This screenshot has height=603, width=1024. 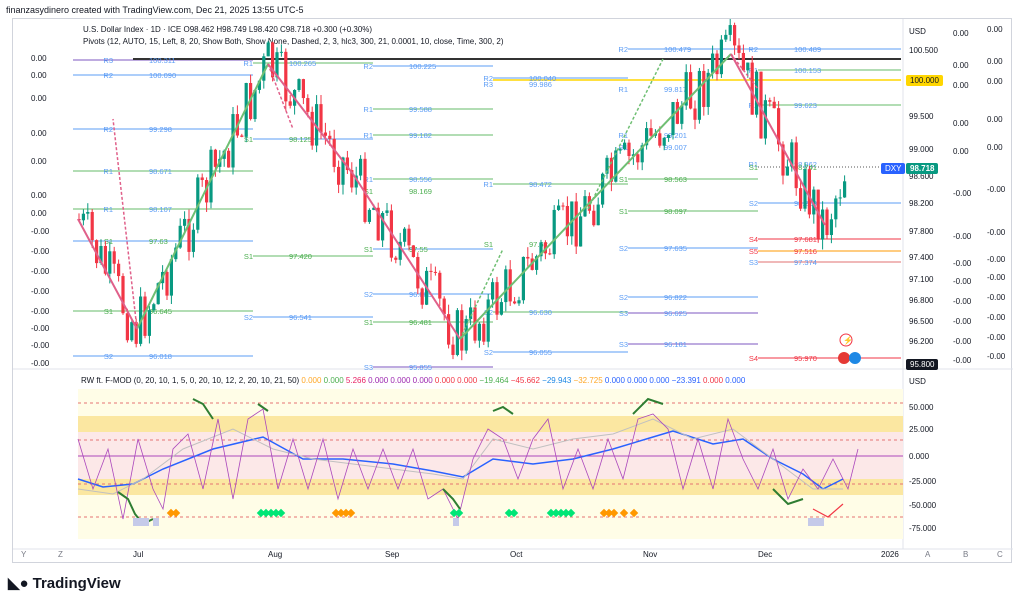 What do you see at coordinates (939, 284) in the screenshot?
I see `oscillator-scale: 50.000 25.000 0.000 -25.000 -50.000 -75.000` at bounding box center [939, 284].